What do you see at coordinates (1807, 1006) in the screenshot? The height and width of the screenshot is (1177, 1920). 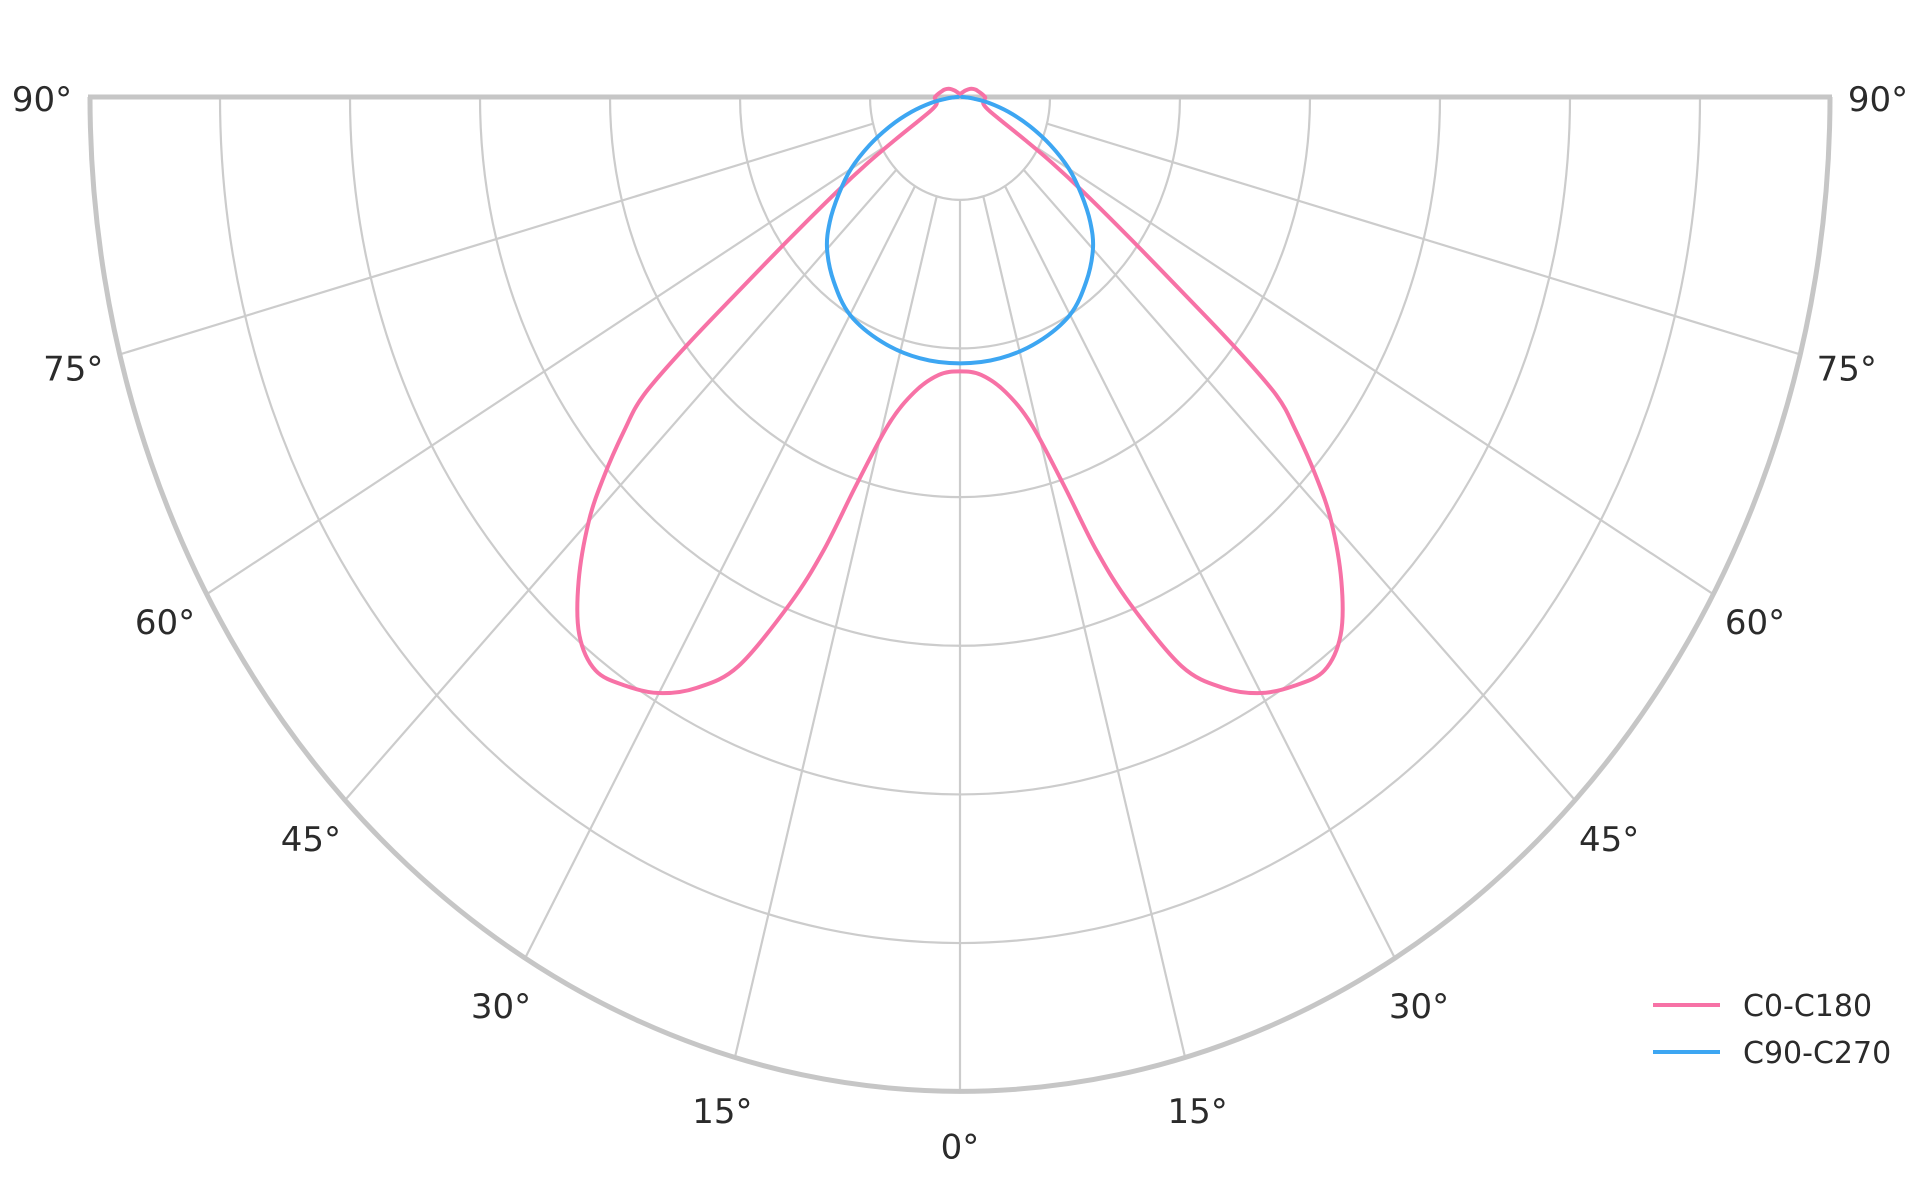 I see `legend-label-c0-c180: C0-C180` at bounding box center [1807, 1006].